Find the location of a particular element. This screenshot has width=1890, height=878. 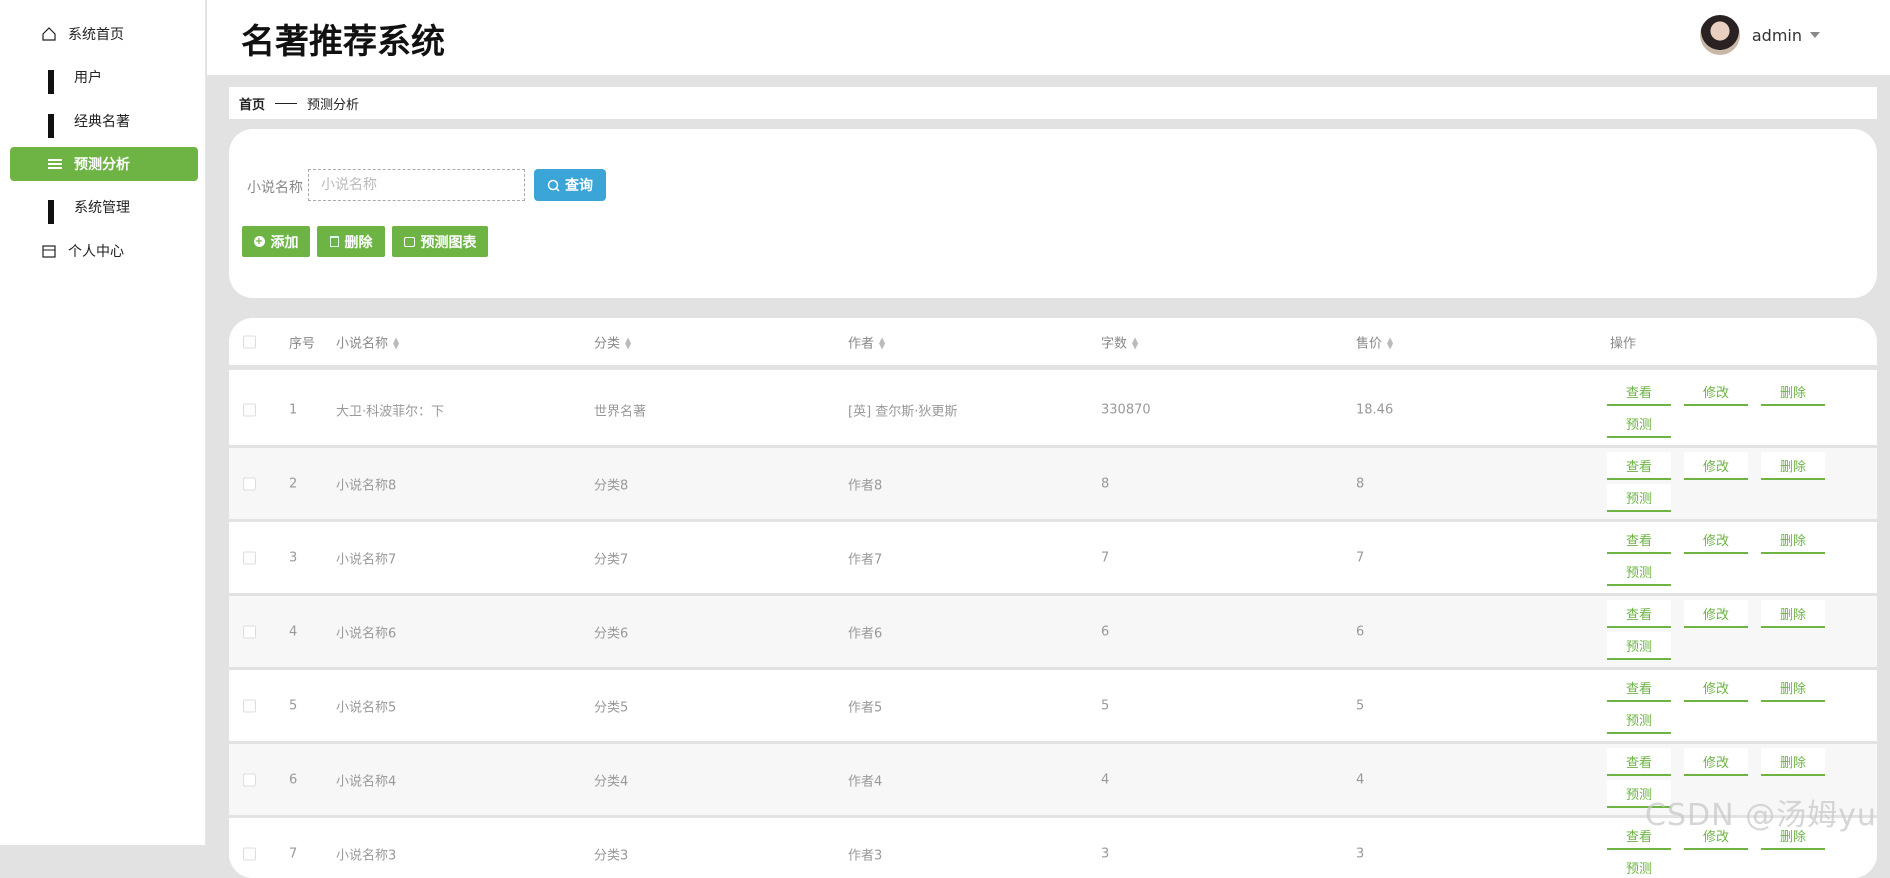

cell-index: 6 is located at coordinates (293, 780).